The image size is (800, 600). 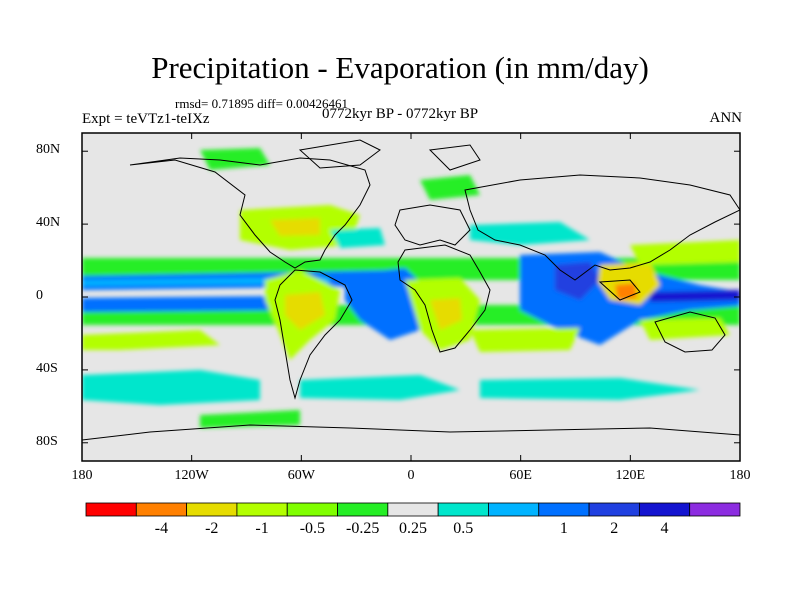 I want to click on colorbar-label: -2, so click(x=212, y=528).